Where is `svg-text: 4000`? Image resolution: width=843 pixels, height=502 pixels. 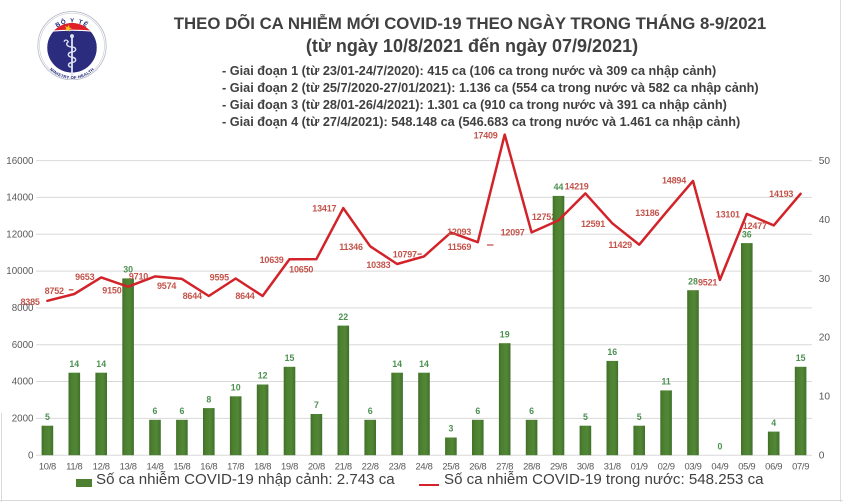
svg-text: 4000 is located at coordinates (23, 382).